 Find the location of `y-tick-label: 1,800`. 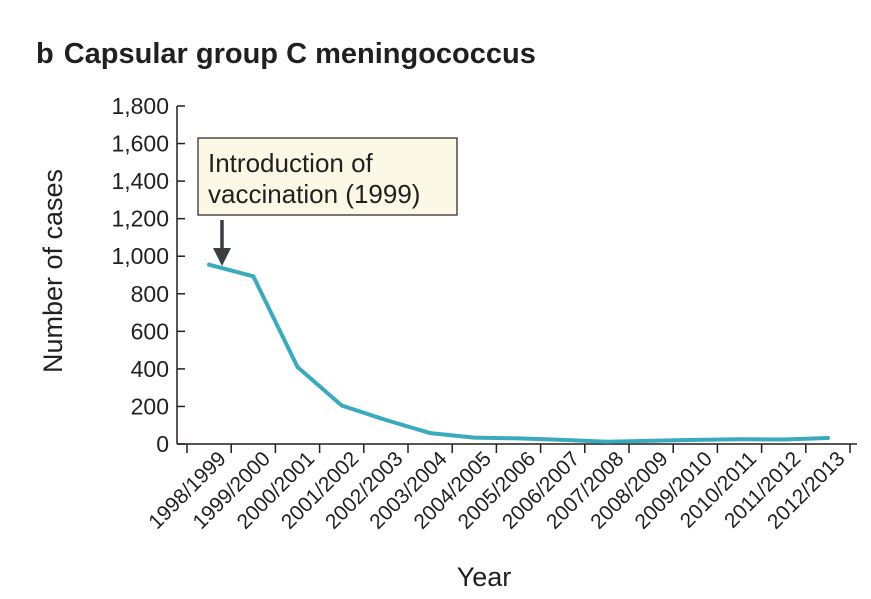

y-tick-label: 1,800 is located at coordinates (140, 106).